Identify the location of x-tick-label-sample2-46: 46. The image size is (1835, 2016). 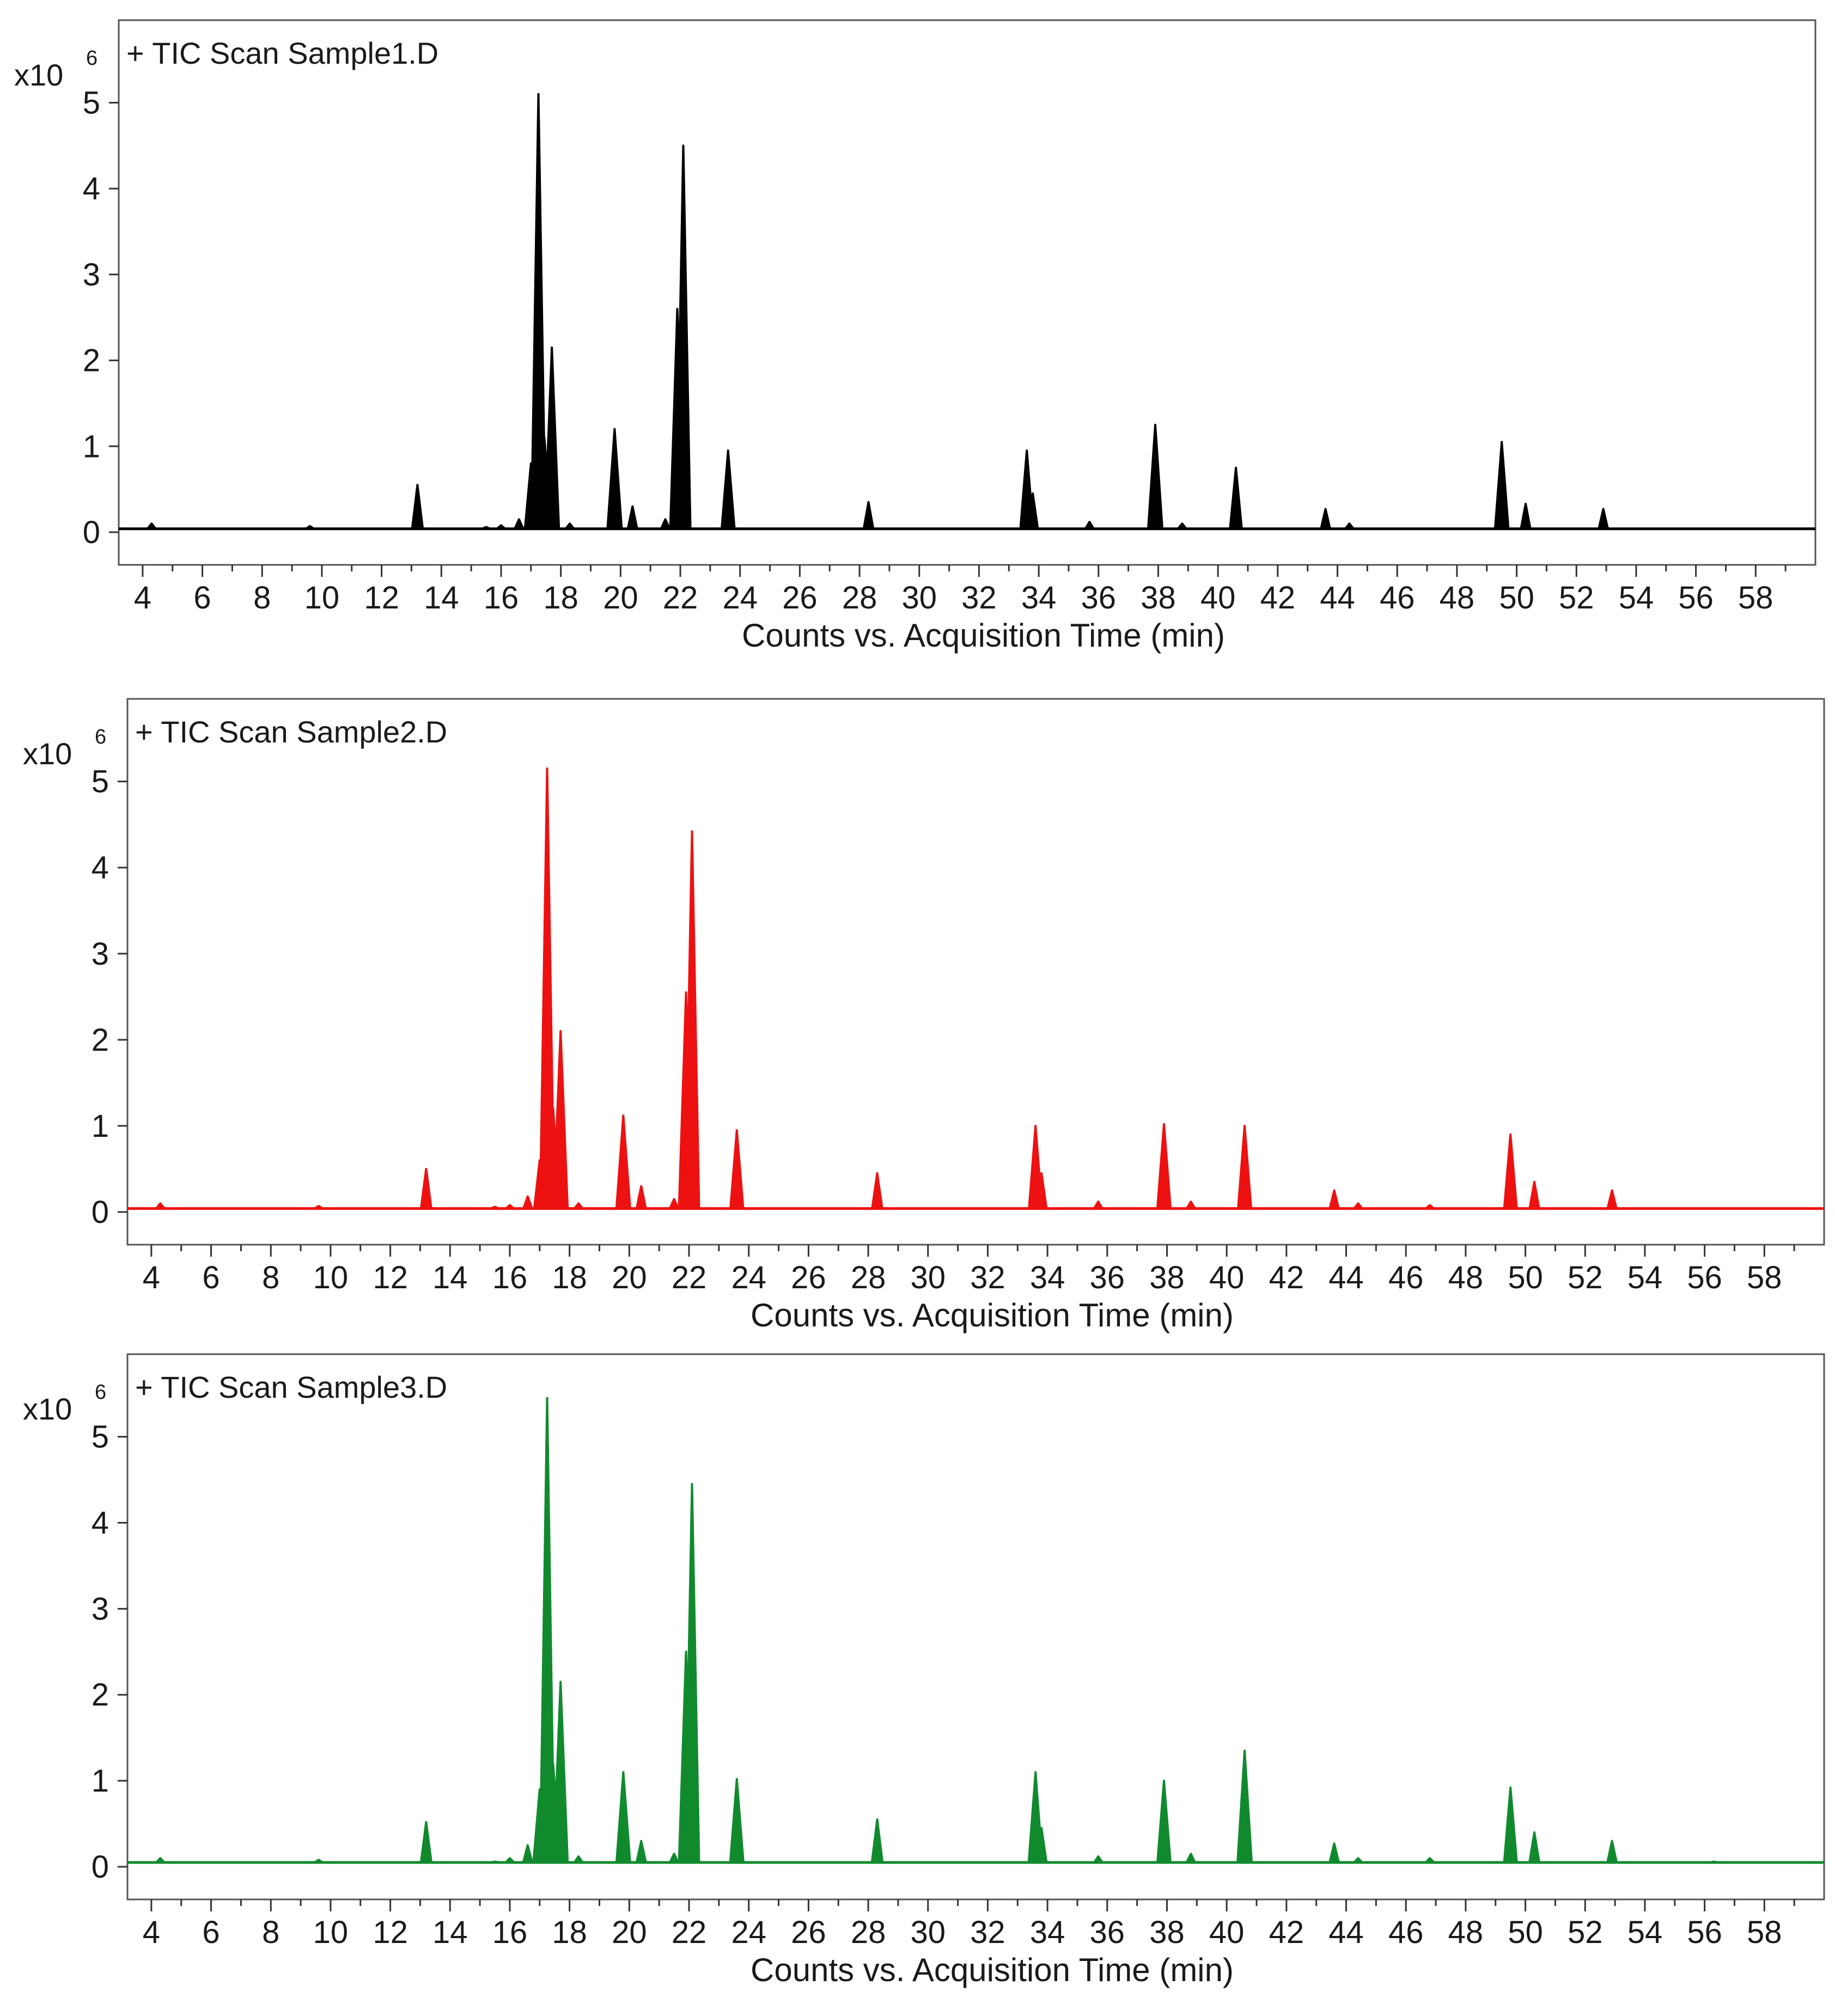
(1406, 1277).